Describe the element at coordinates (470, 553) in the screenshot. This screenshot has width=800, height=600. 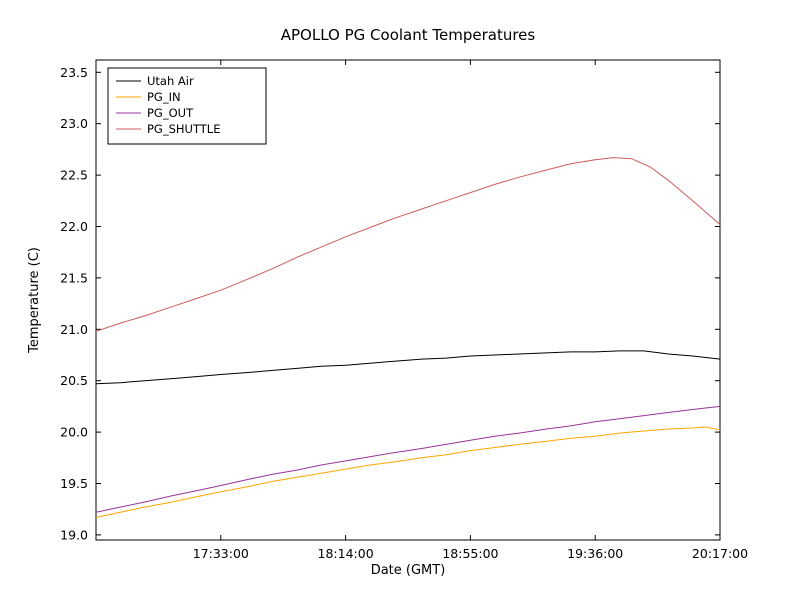
I see `x-tick-label: 18:55:00` at that location.